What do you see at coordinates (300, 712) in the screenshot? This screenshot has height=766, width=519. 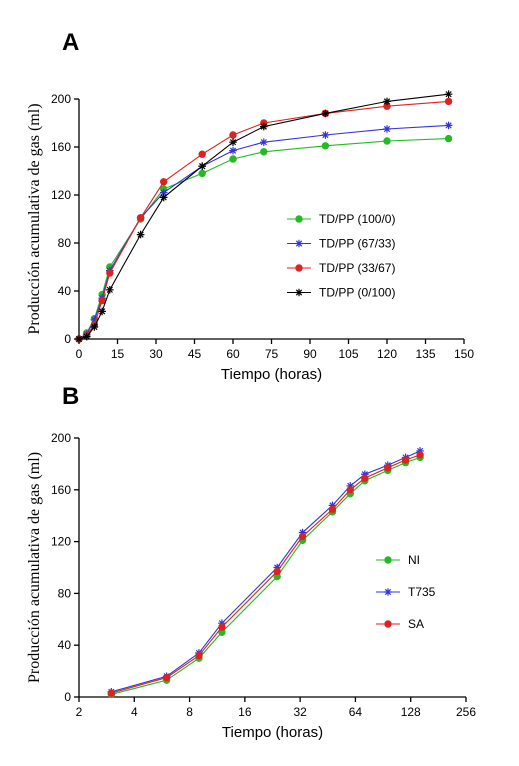 I see `x-tick-label: 32` at bounding box center [300, 712].